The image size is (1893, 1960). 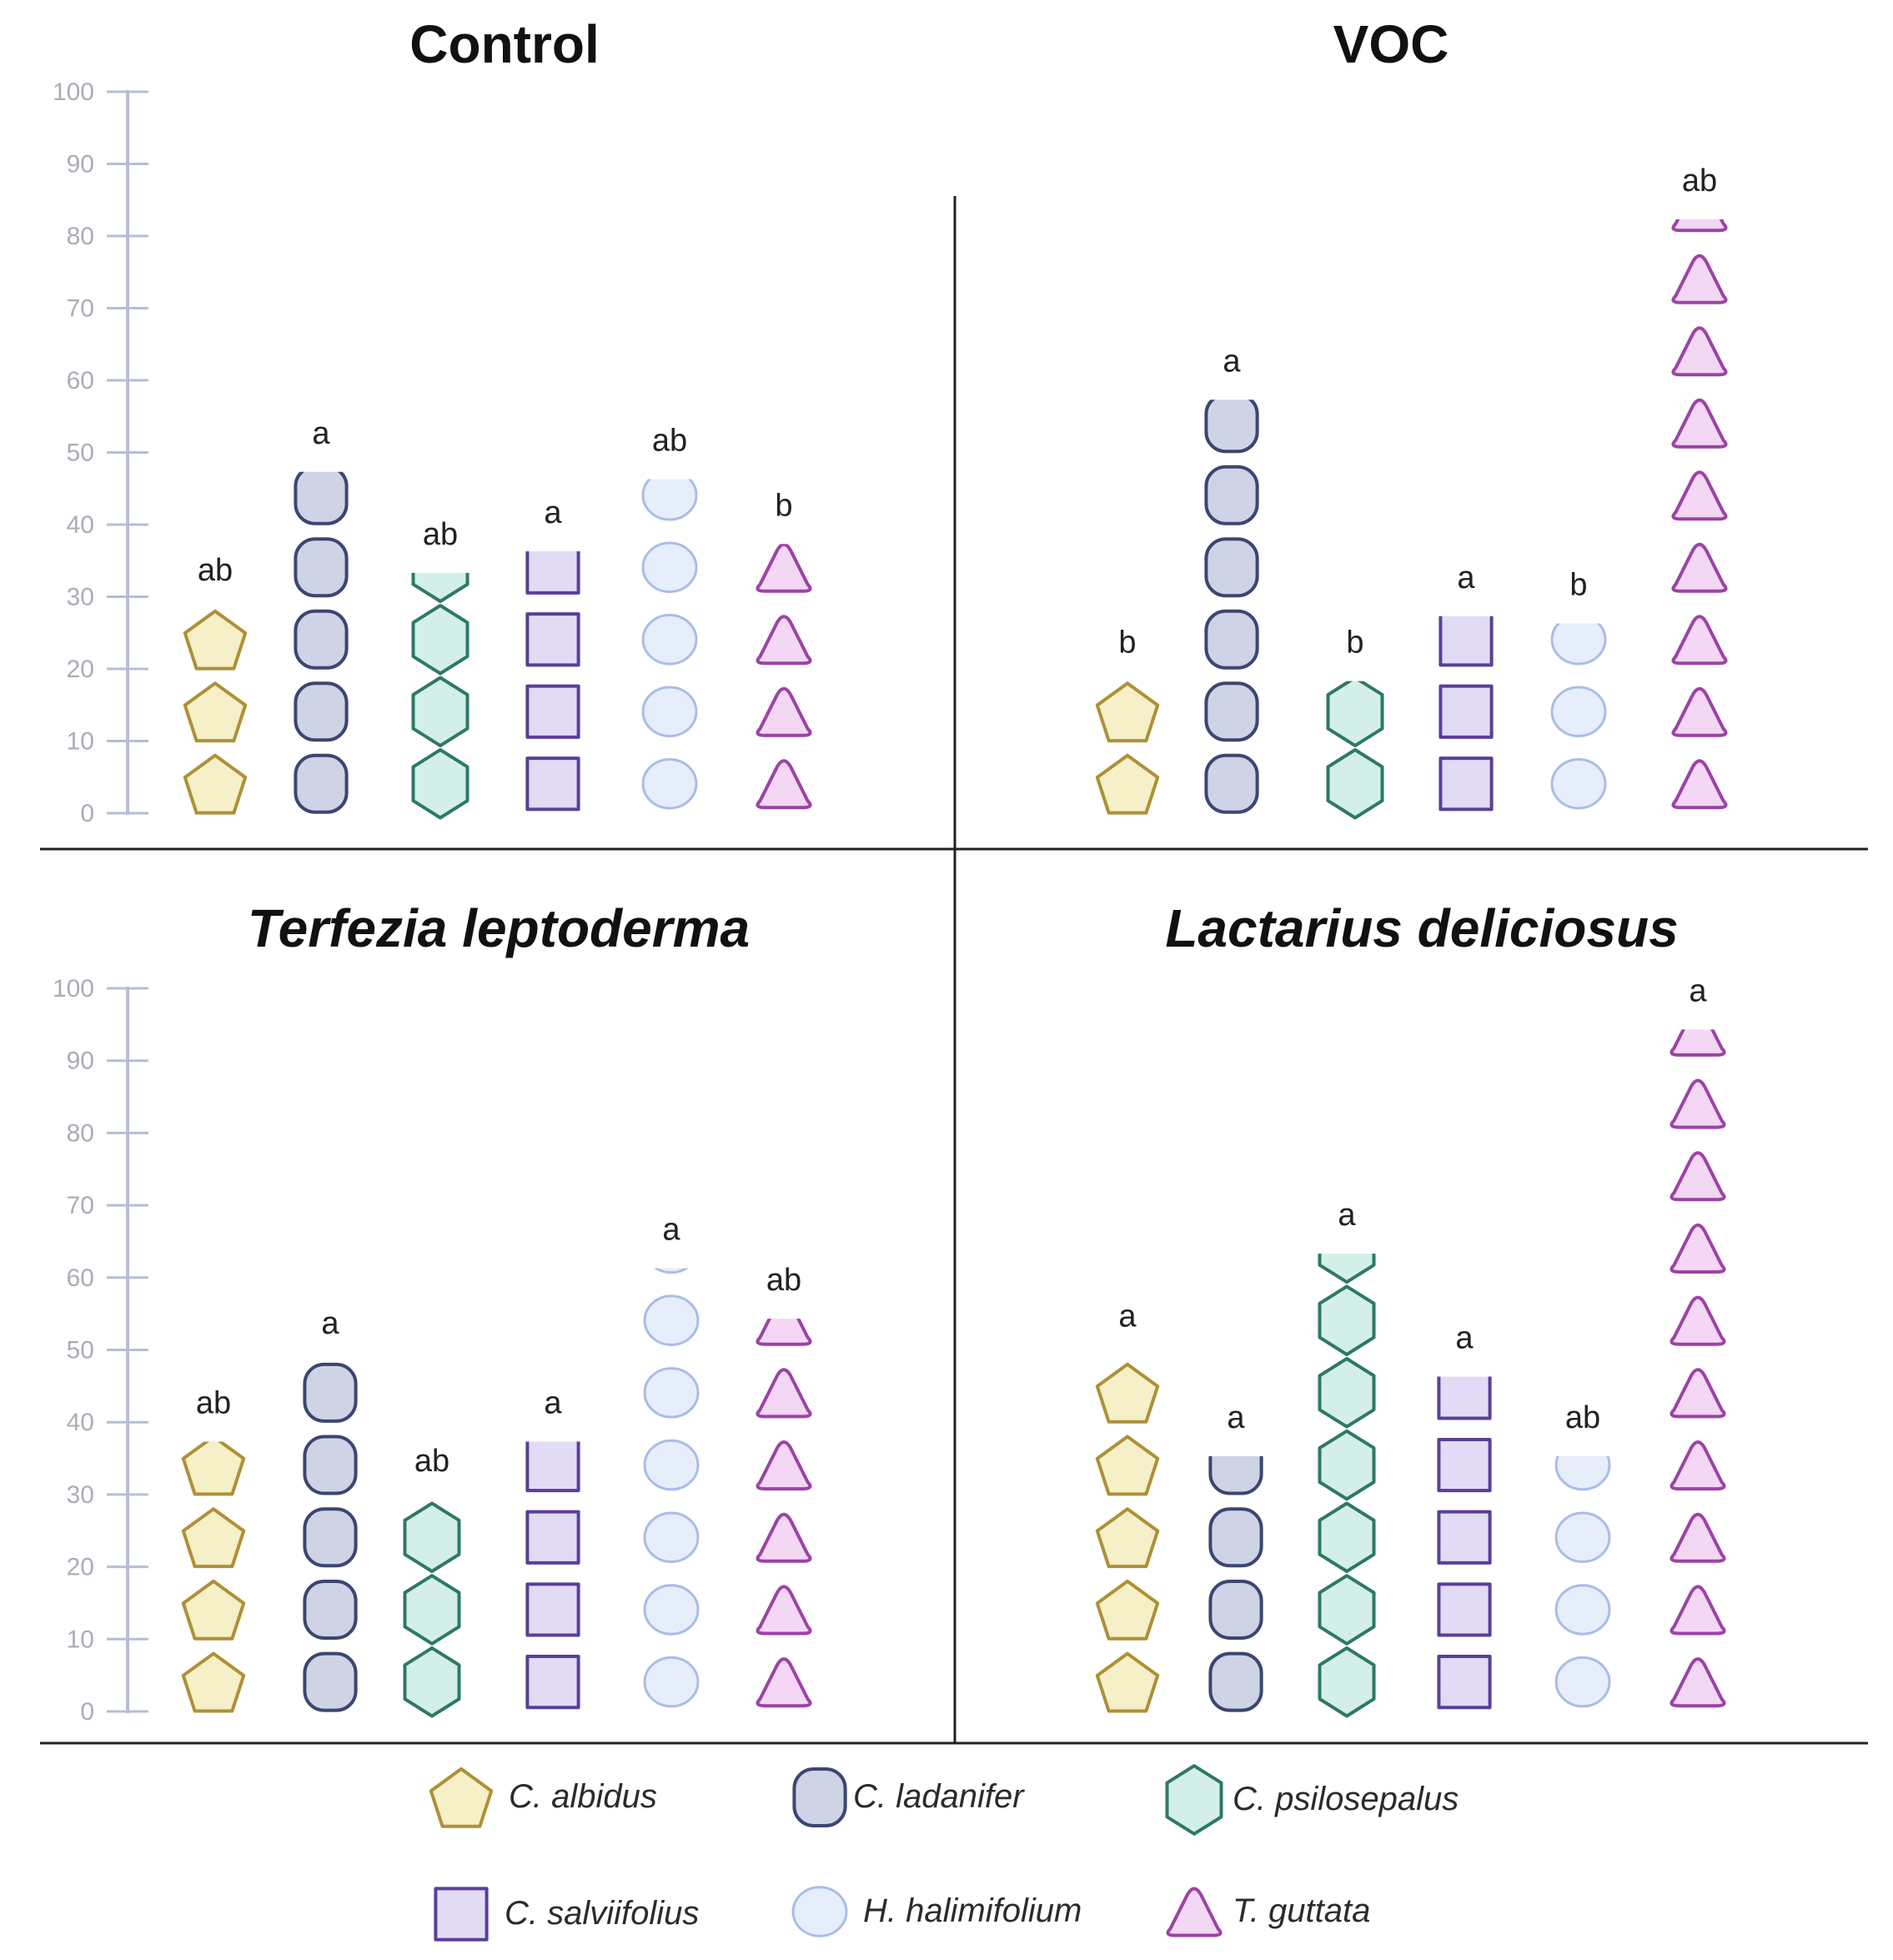 What do you see at coordinates (461, 1915) in the screenshot?
I see `legend-square-icon` at bounding box center [461, 1915].